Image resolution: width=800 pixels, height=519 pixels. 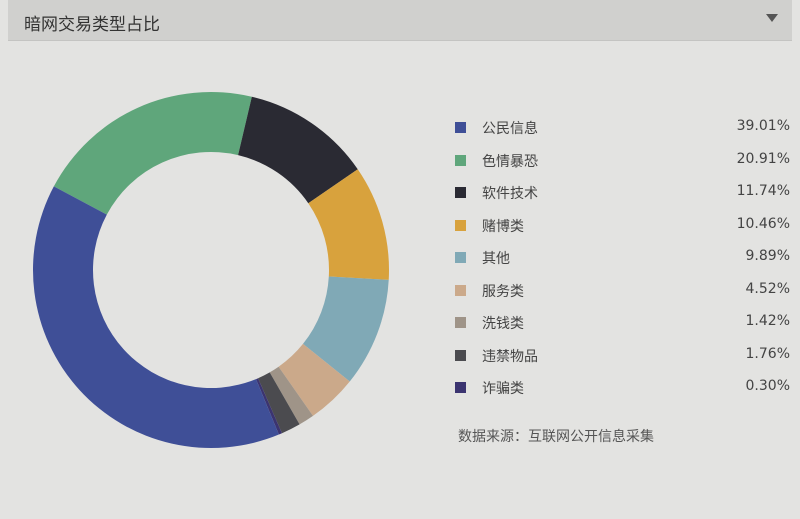 I want to click on data-source-note: 数据来源：互联网公开信息采集, so click(x=556, y=437).